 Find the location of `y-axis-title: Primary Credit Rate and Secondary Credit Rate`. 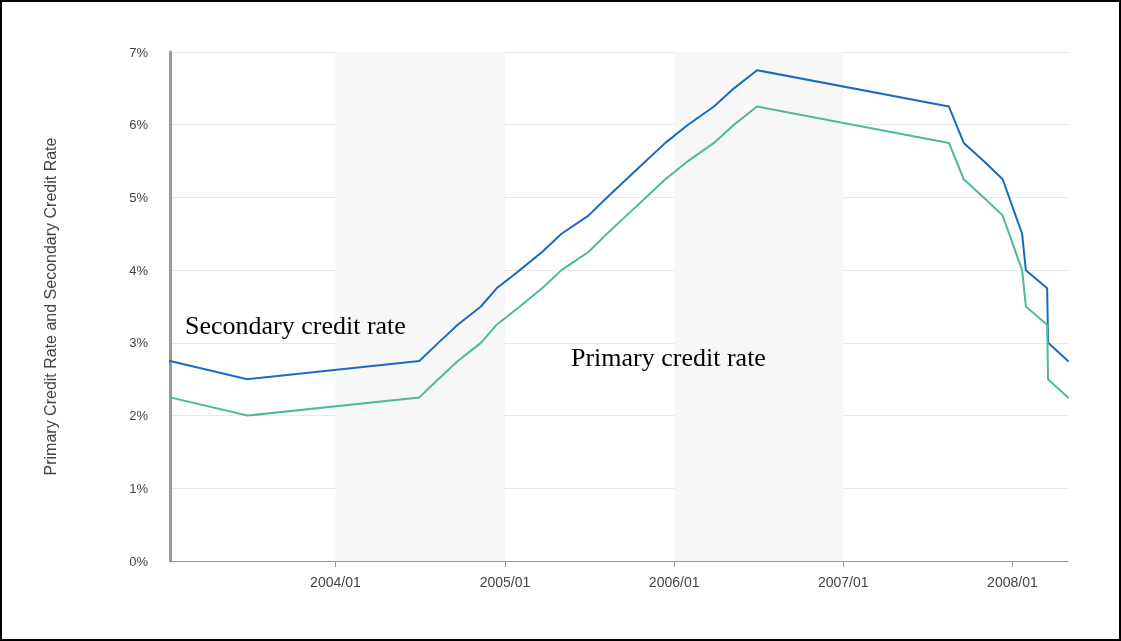

y-axis-title: Primary Credit Rate and Secondary Credit Rate is located at coordinates (50, 306).